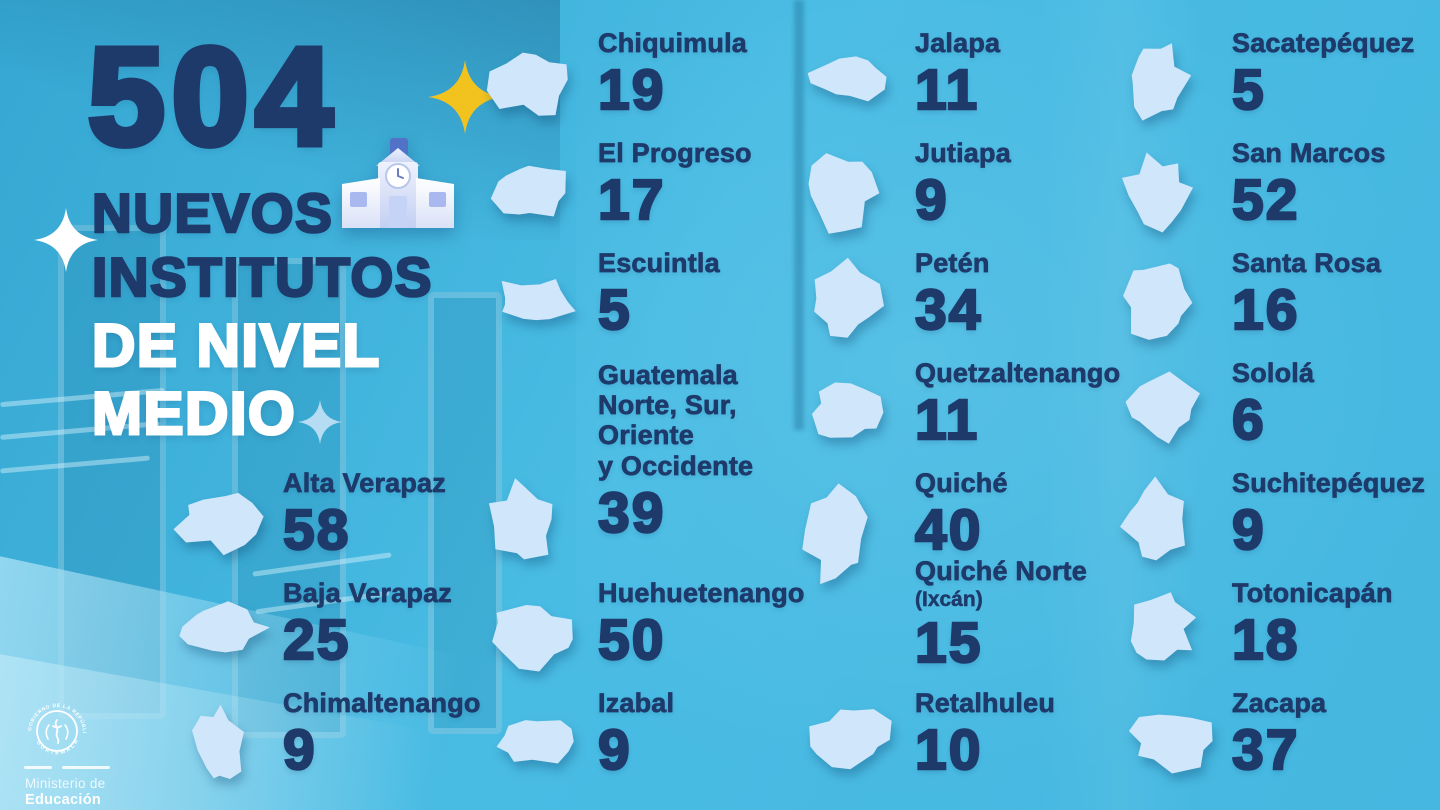 This screenshot has width=1440, height=810. I want to click on department-entry: Baja Verapaz 25, so click(308, 624).